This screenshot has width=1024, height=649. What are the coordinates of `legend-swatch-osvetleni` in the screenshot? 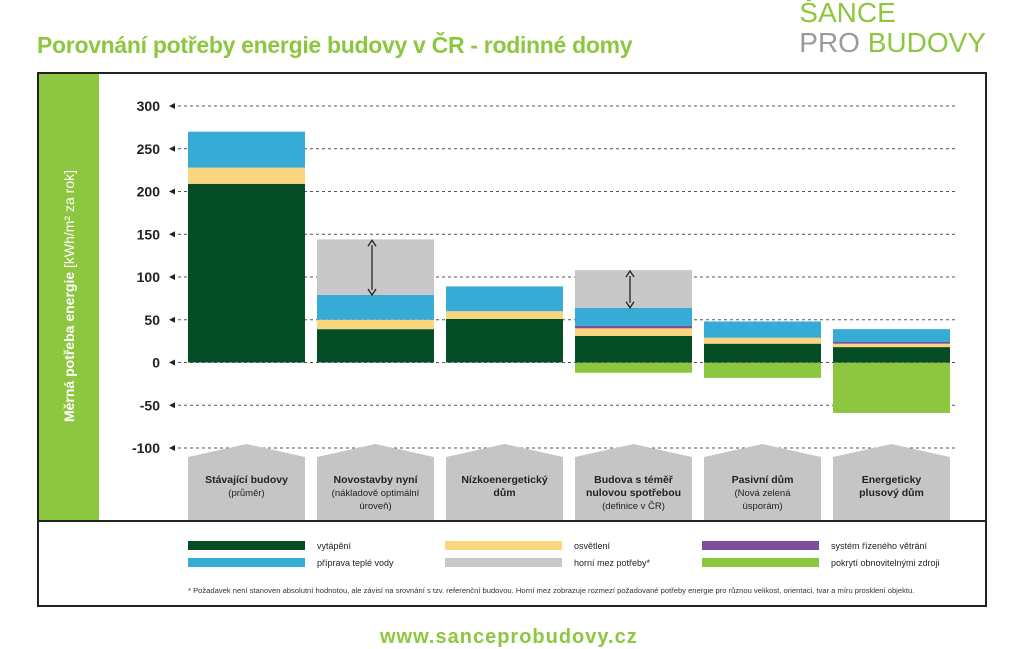 It's located at (503, 545).